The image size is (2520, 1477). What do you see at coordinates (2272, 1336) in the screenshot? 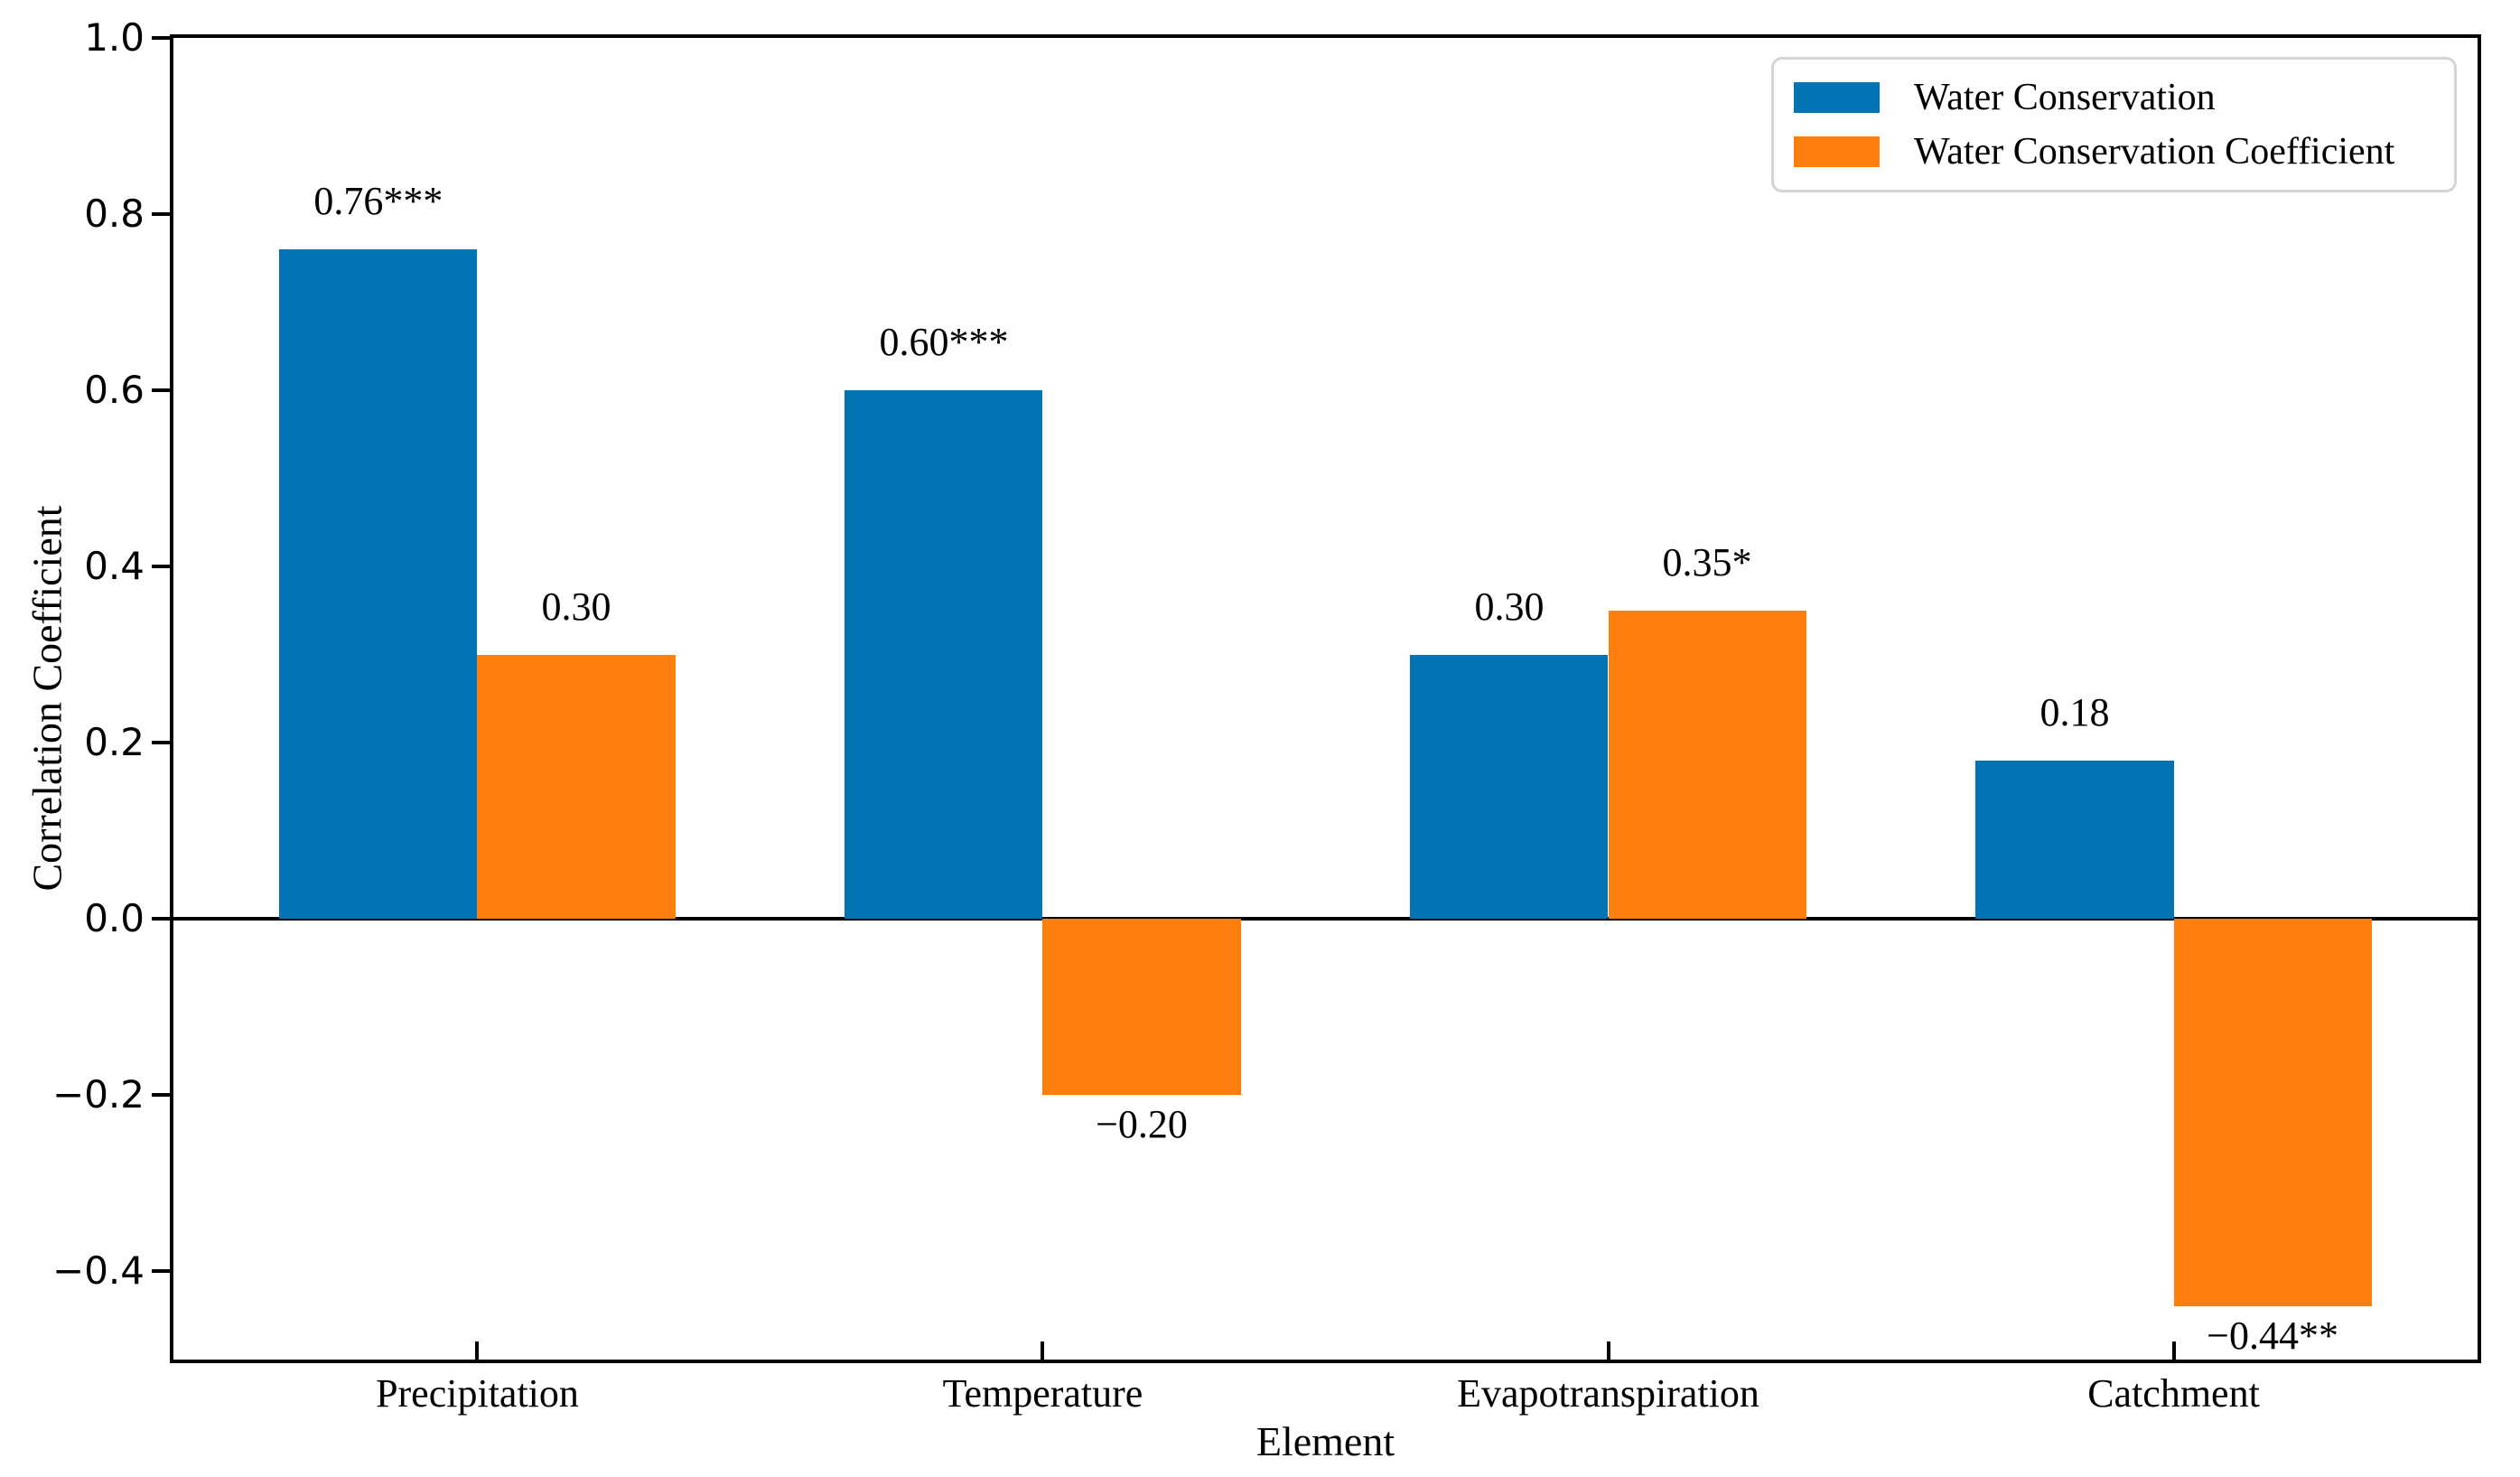
I see `bar-value-label: −0.44**` at bounding box center [2272, 1336].